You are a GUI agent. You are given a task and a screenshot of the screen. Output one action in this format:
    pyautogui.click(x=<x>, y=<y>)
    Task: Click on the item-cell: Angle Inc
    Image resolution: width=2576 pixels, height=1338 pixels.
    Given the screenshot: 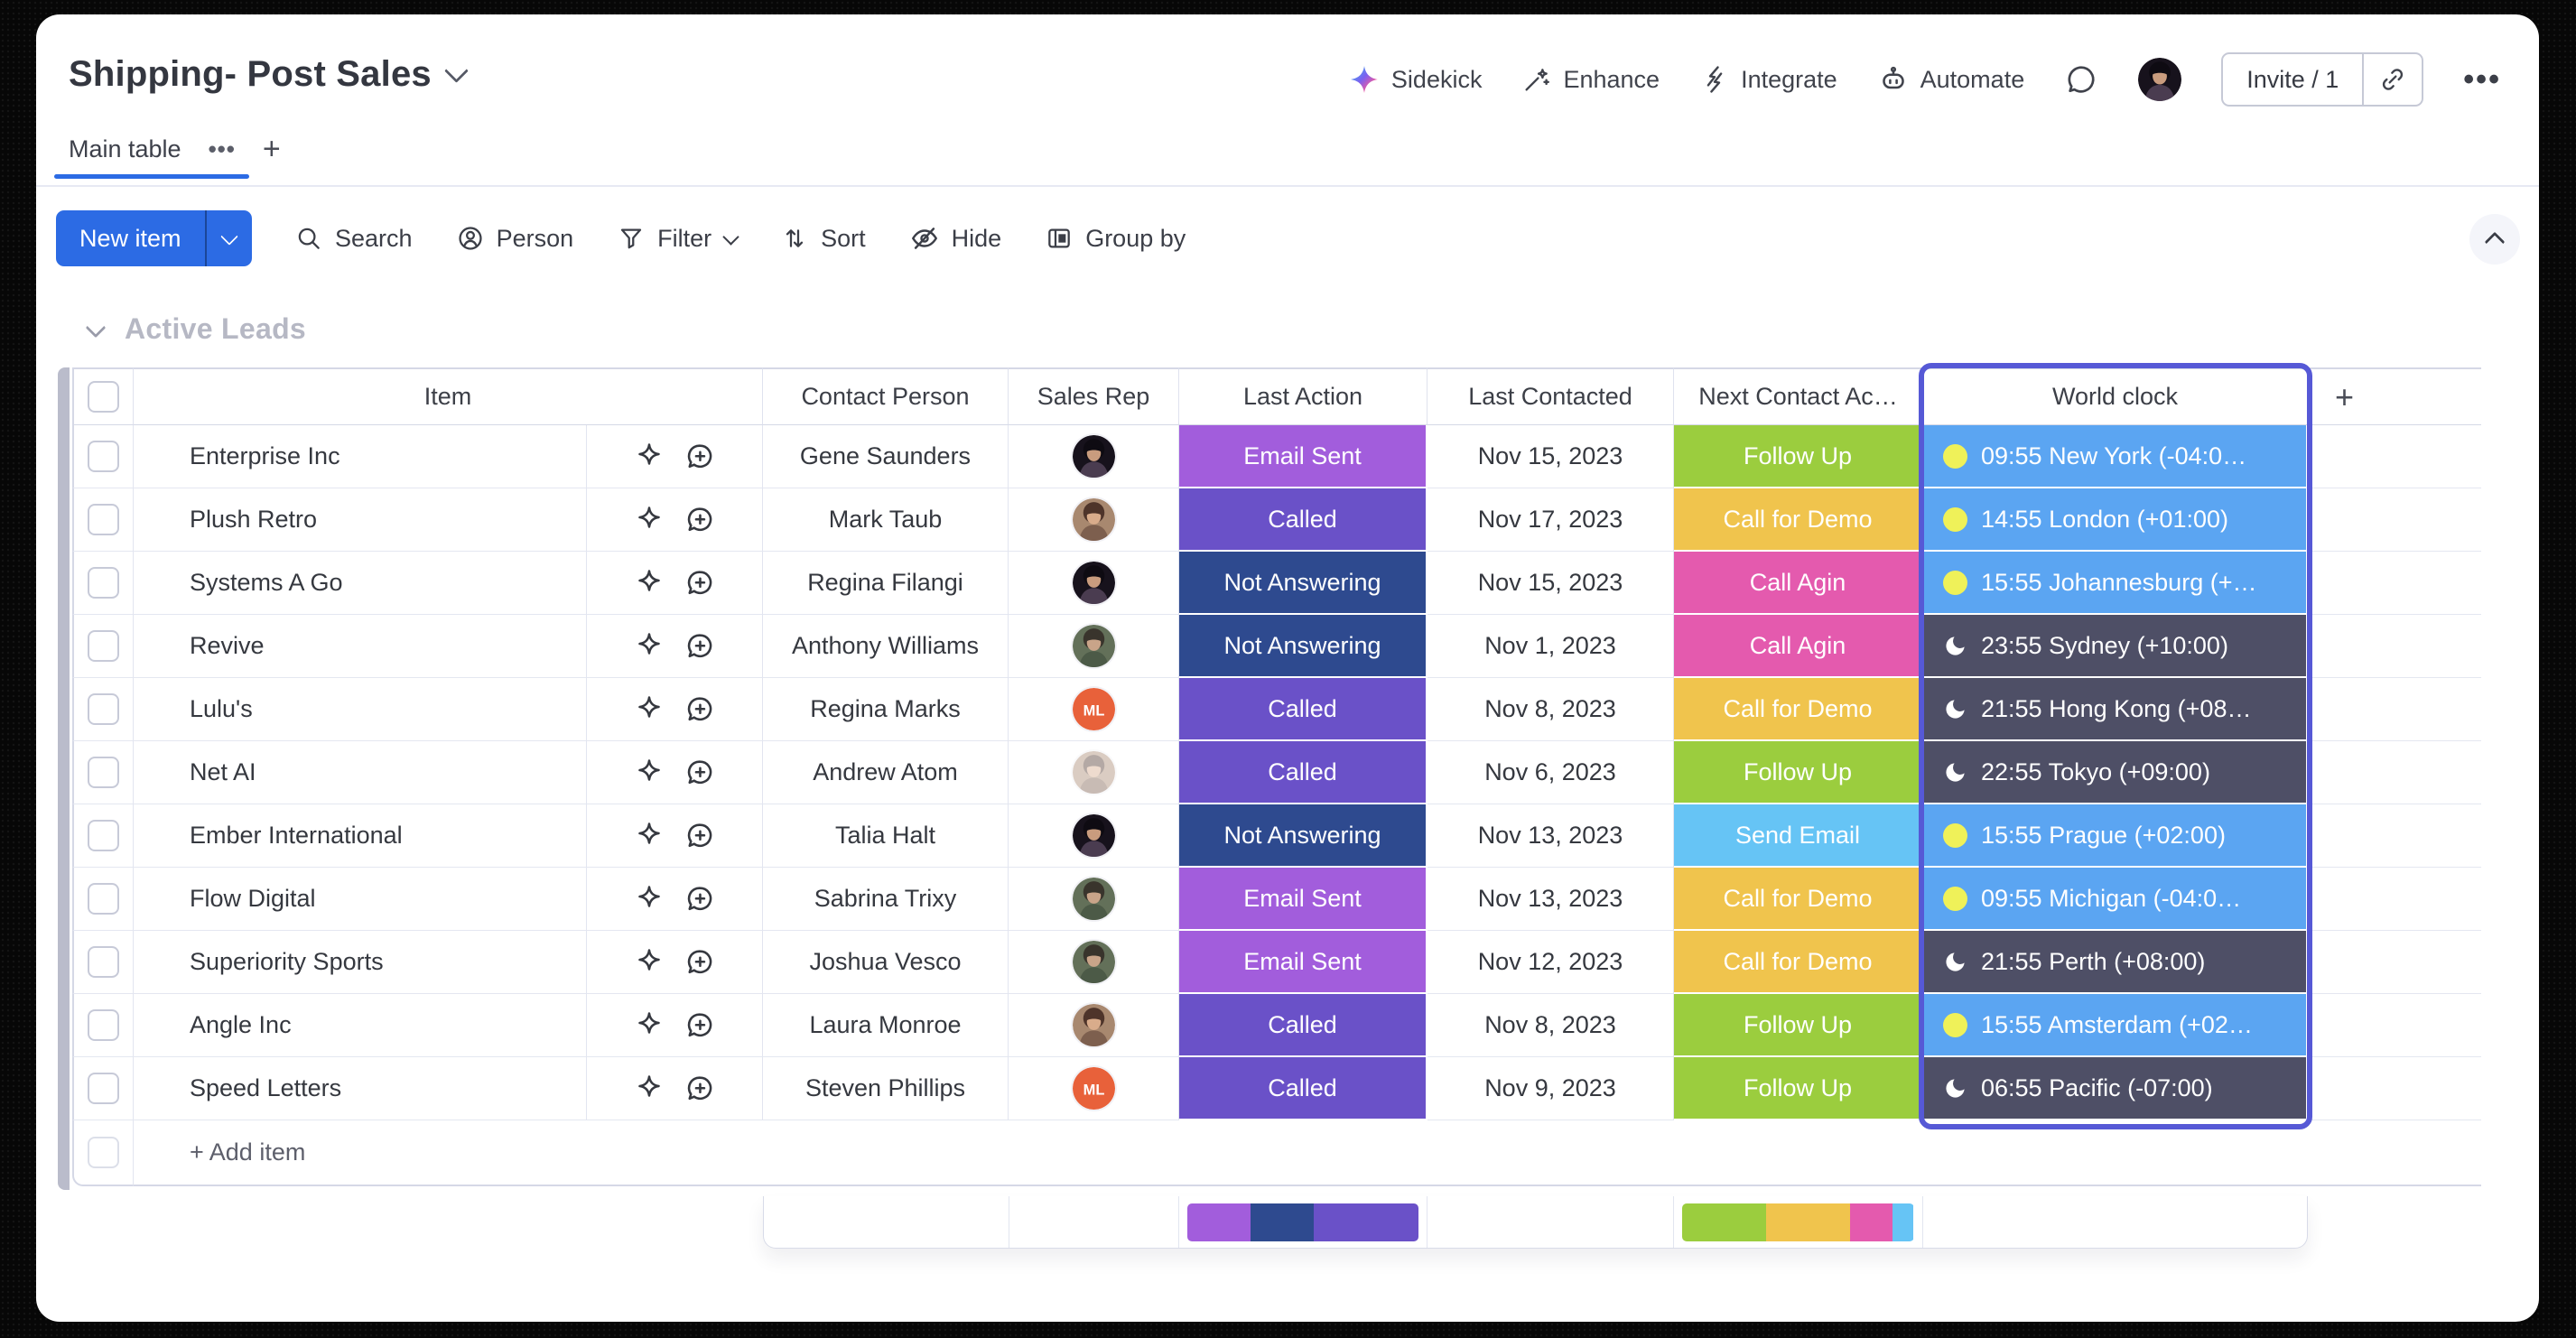 What is the action you would take?
    pyautogui.click(x=360, y=1025)
    